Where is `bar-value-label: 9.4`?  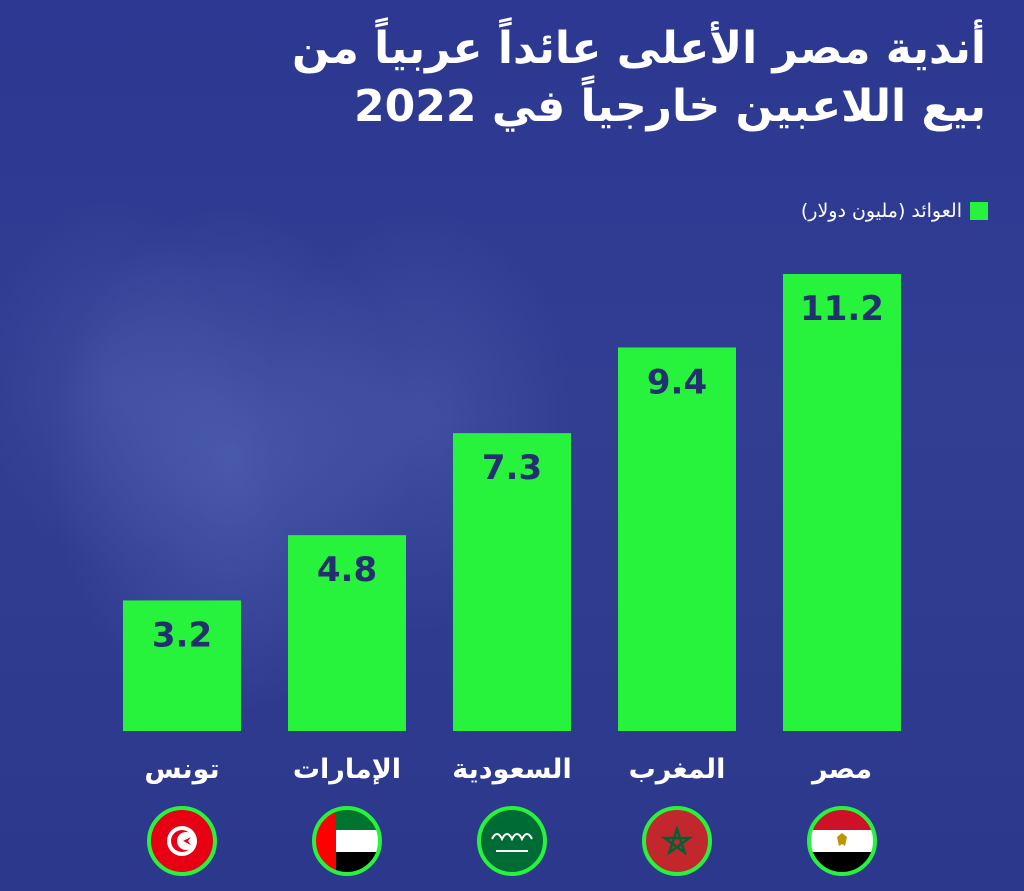
bar-value-label: 9.4 is located at coordinates (677, 382).